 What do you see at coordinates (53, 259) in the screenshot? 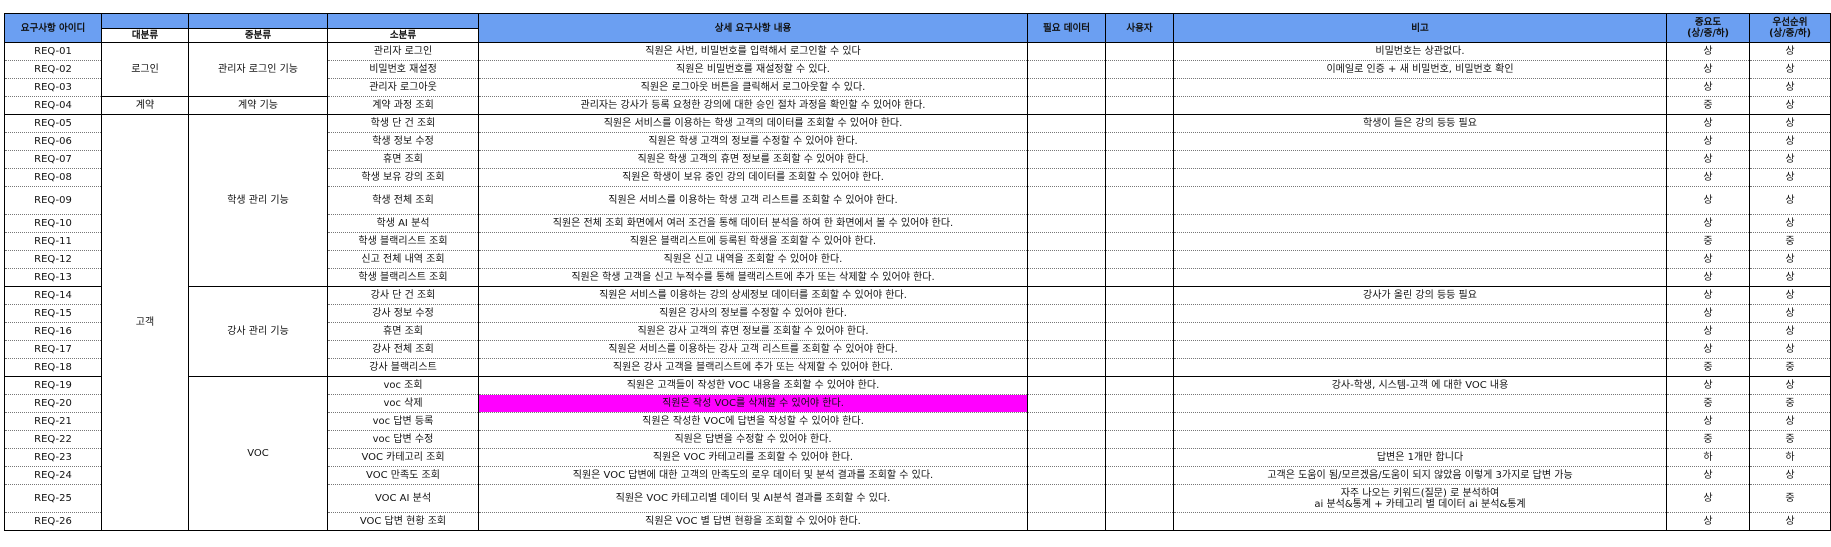
I see `req-id-cell: REQ-12` at bounding box center [53, 259].